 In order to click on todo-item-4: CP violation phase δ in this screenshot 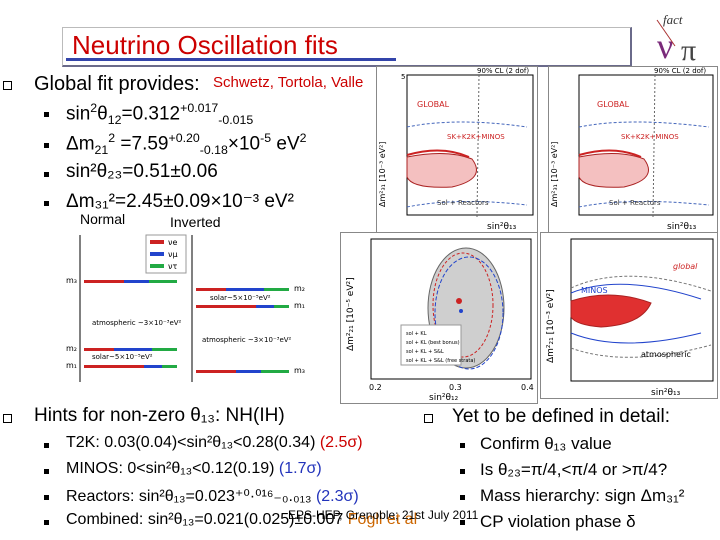, I will do `click(558, 521)`.